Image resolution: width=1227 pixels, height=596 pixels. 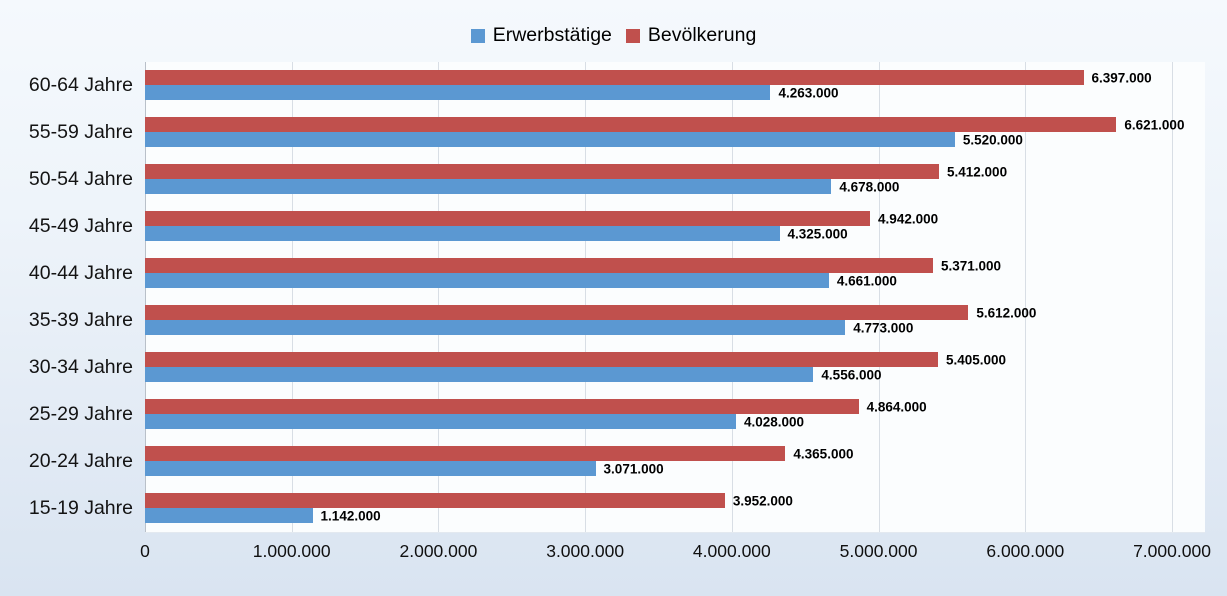 What do you see at coordinates (492, 92) in the screenshot?
I see `bar-erwerbstaetige: 4.263.000` at bounding box center [492, 92].